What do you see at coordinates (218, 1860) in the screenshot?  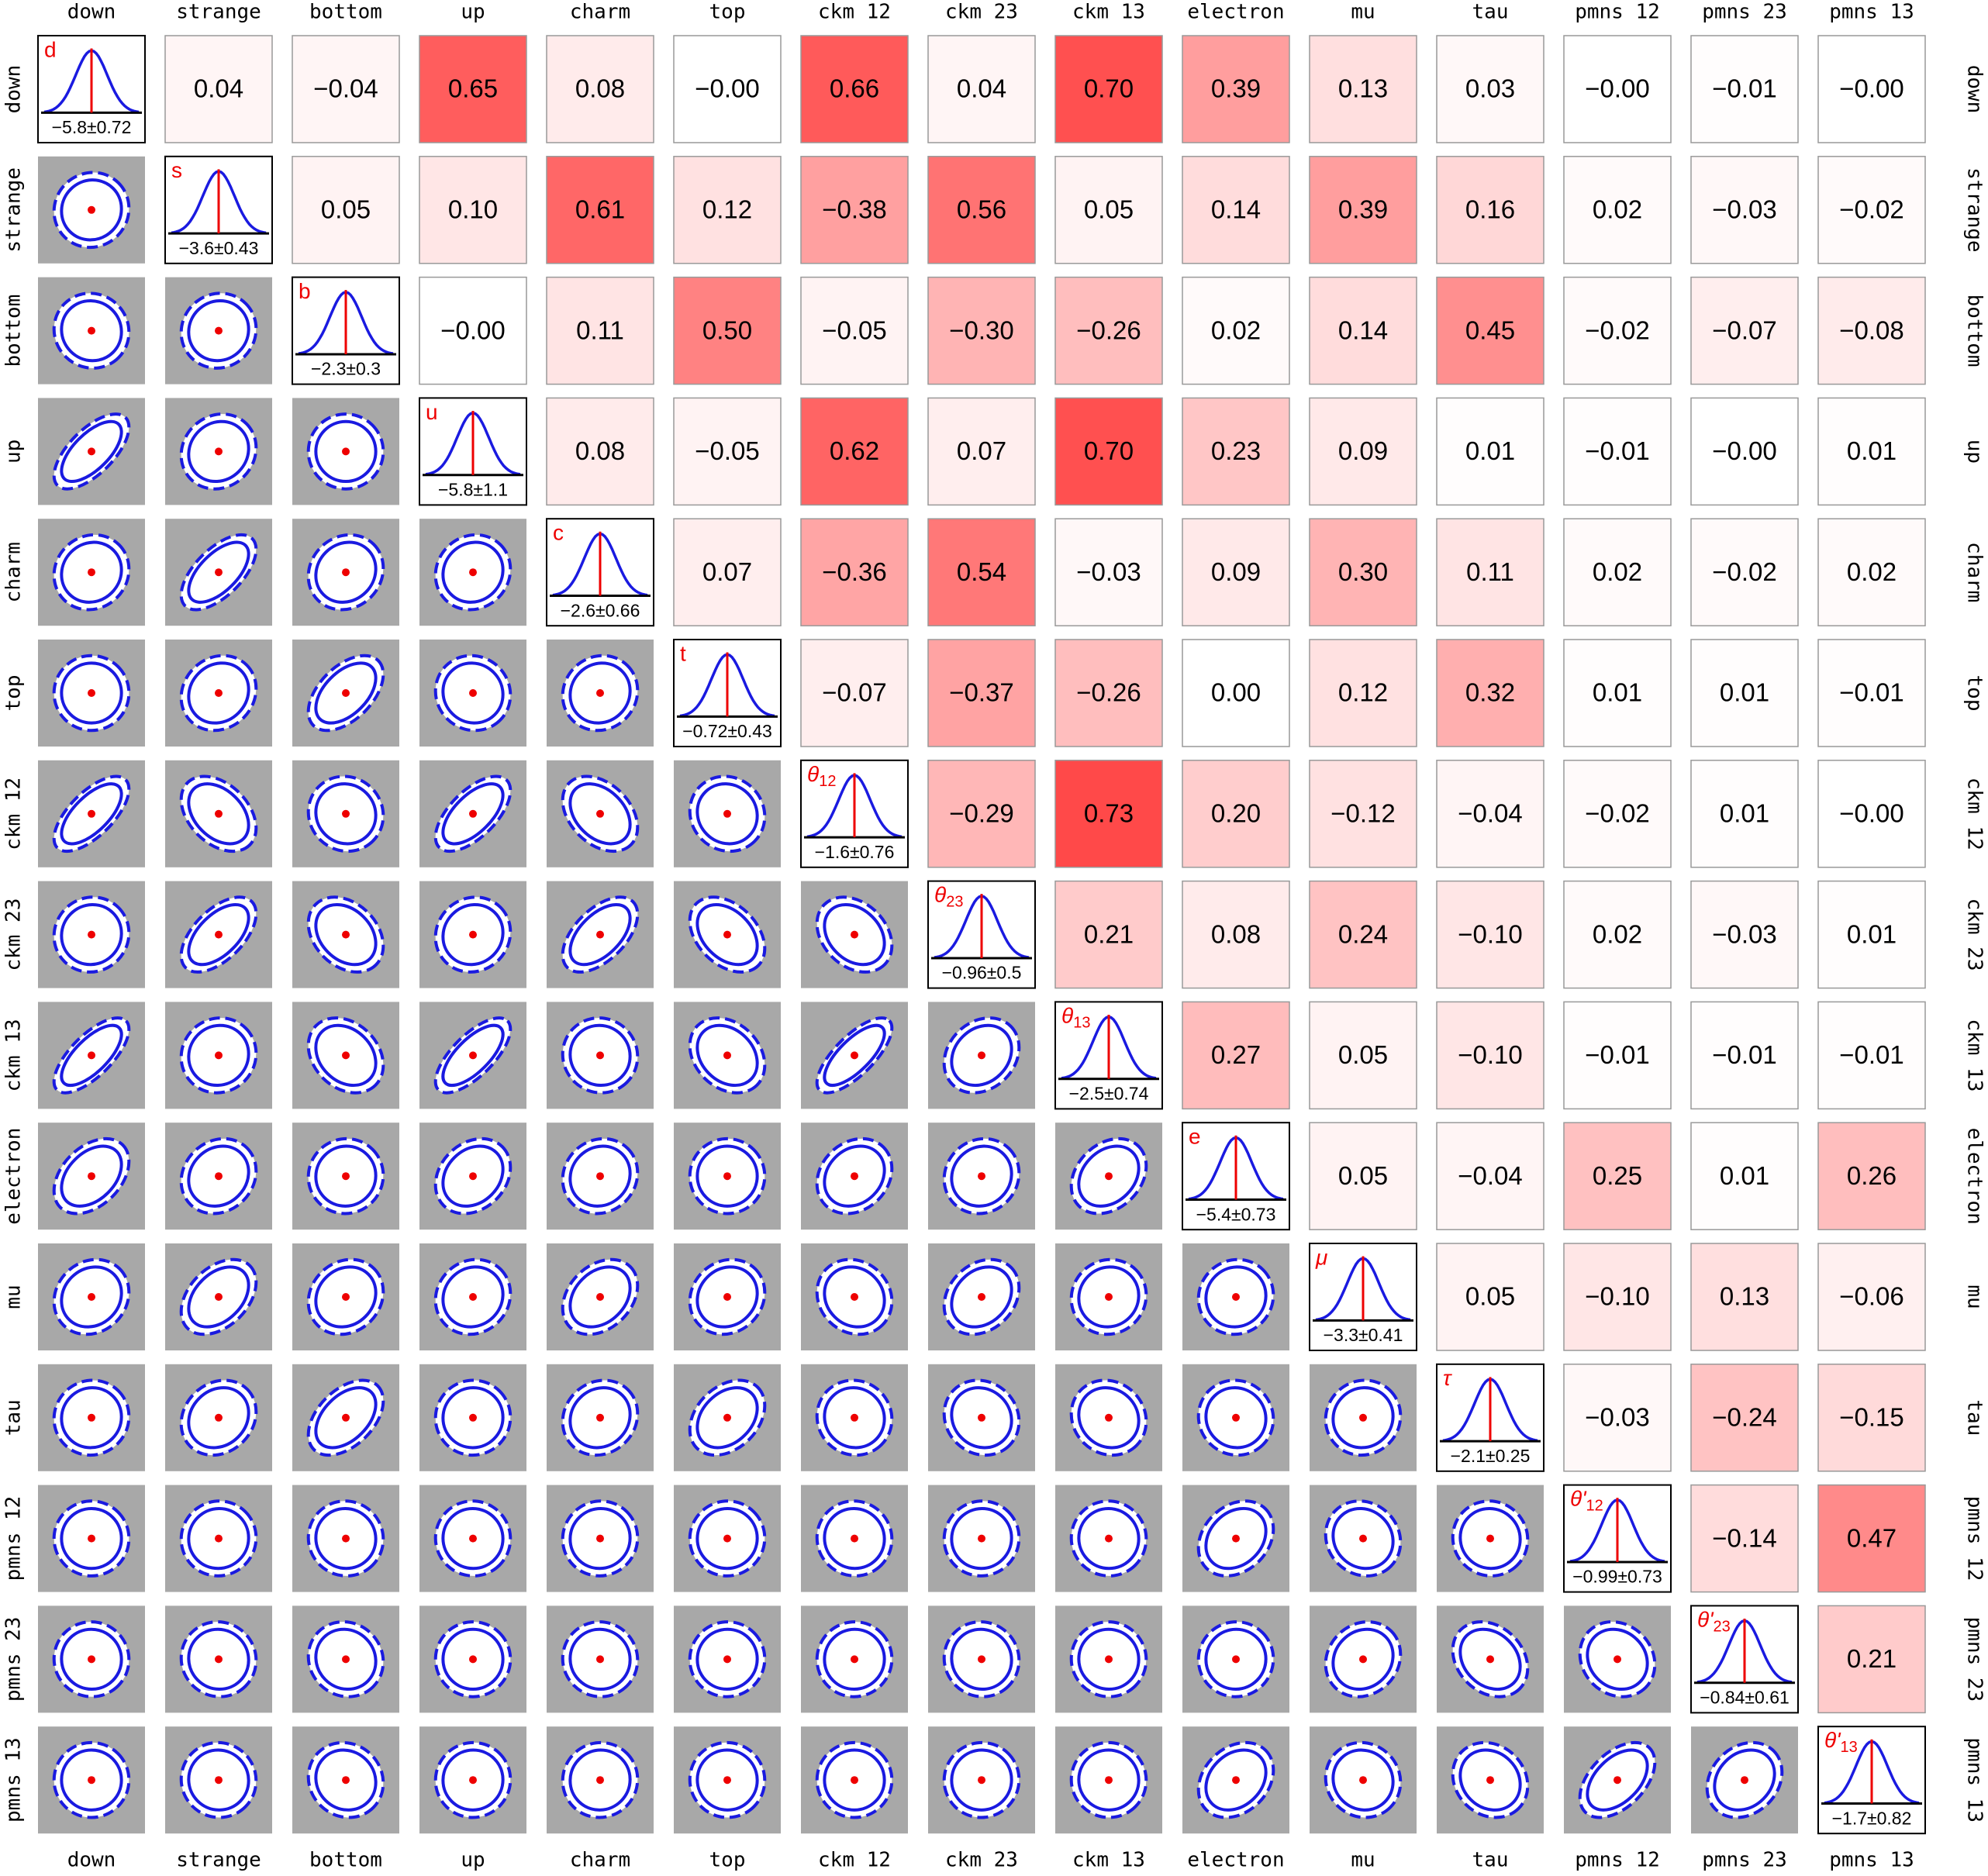 I see `column-label: strange` at bounding box center [218, 1860].